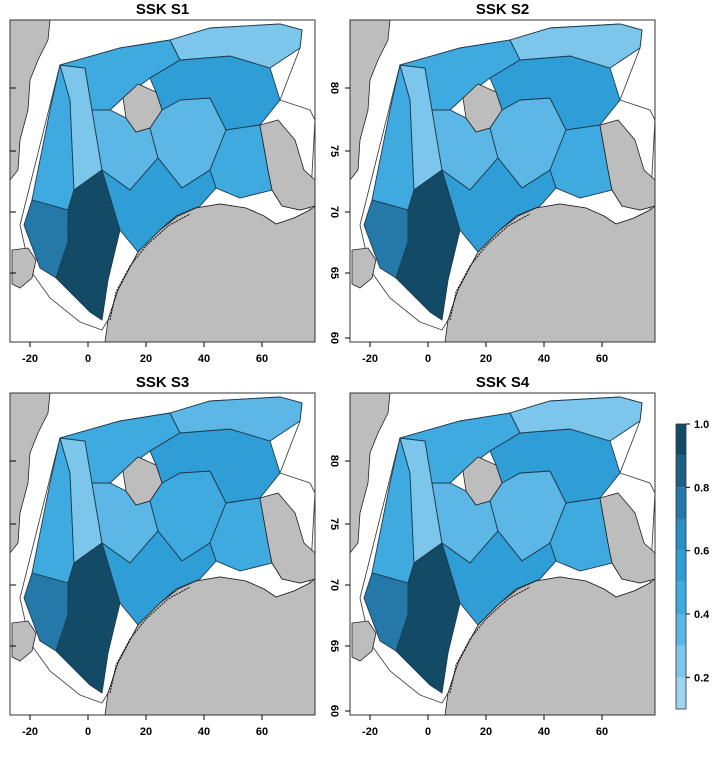  What do you see at coordinates (702, 615) in the screenshot?
I see `colorbar-tick-label: 0.4` at bounding box center [702, 615].